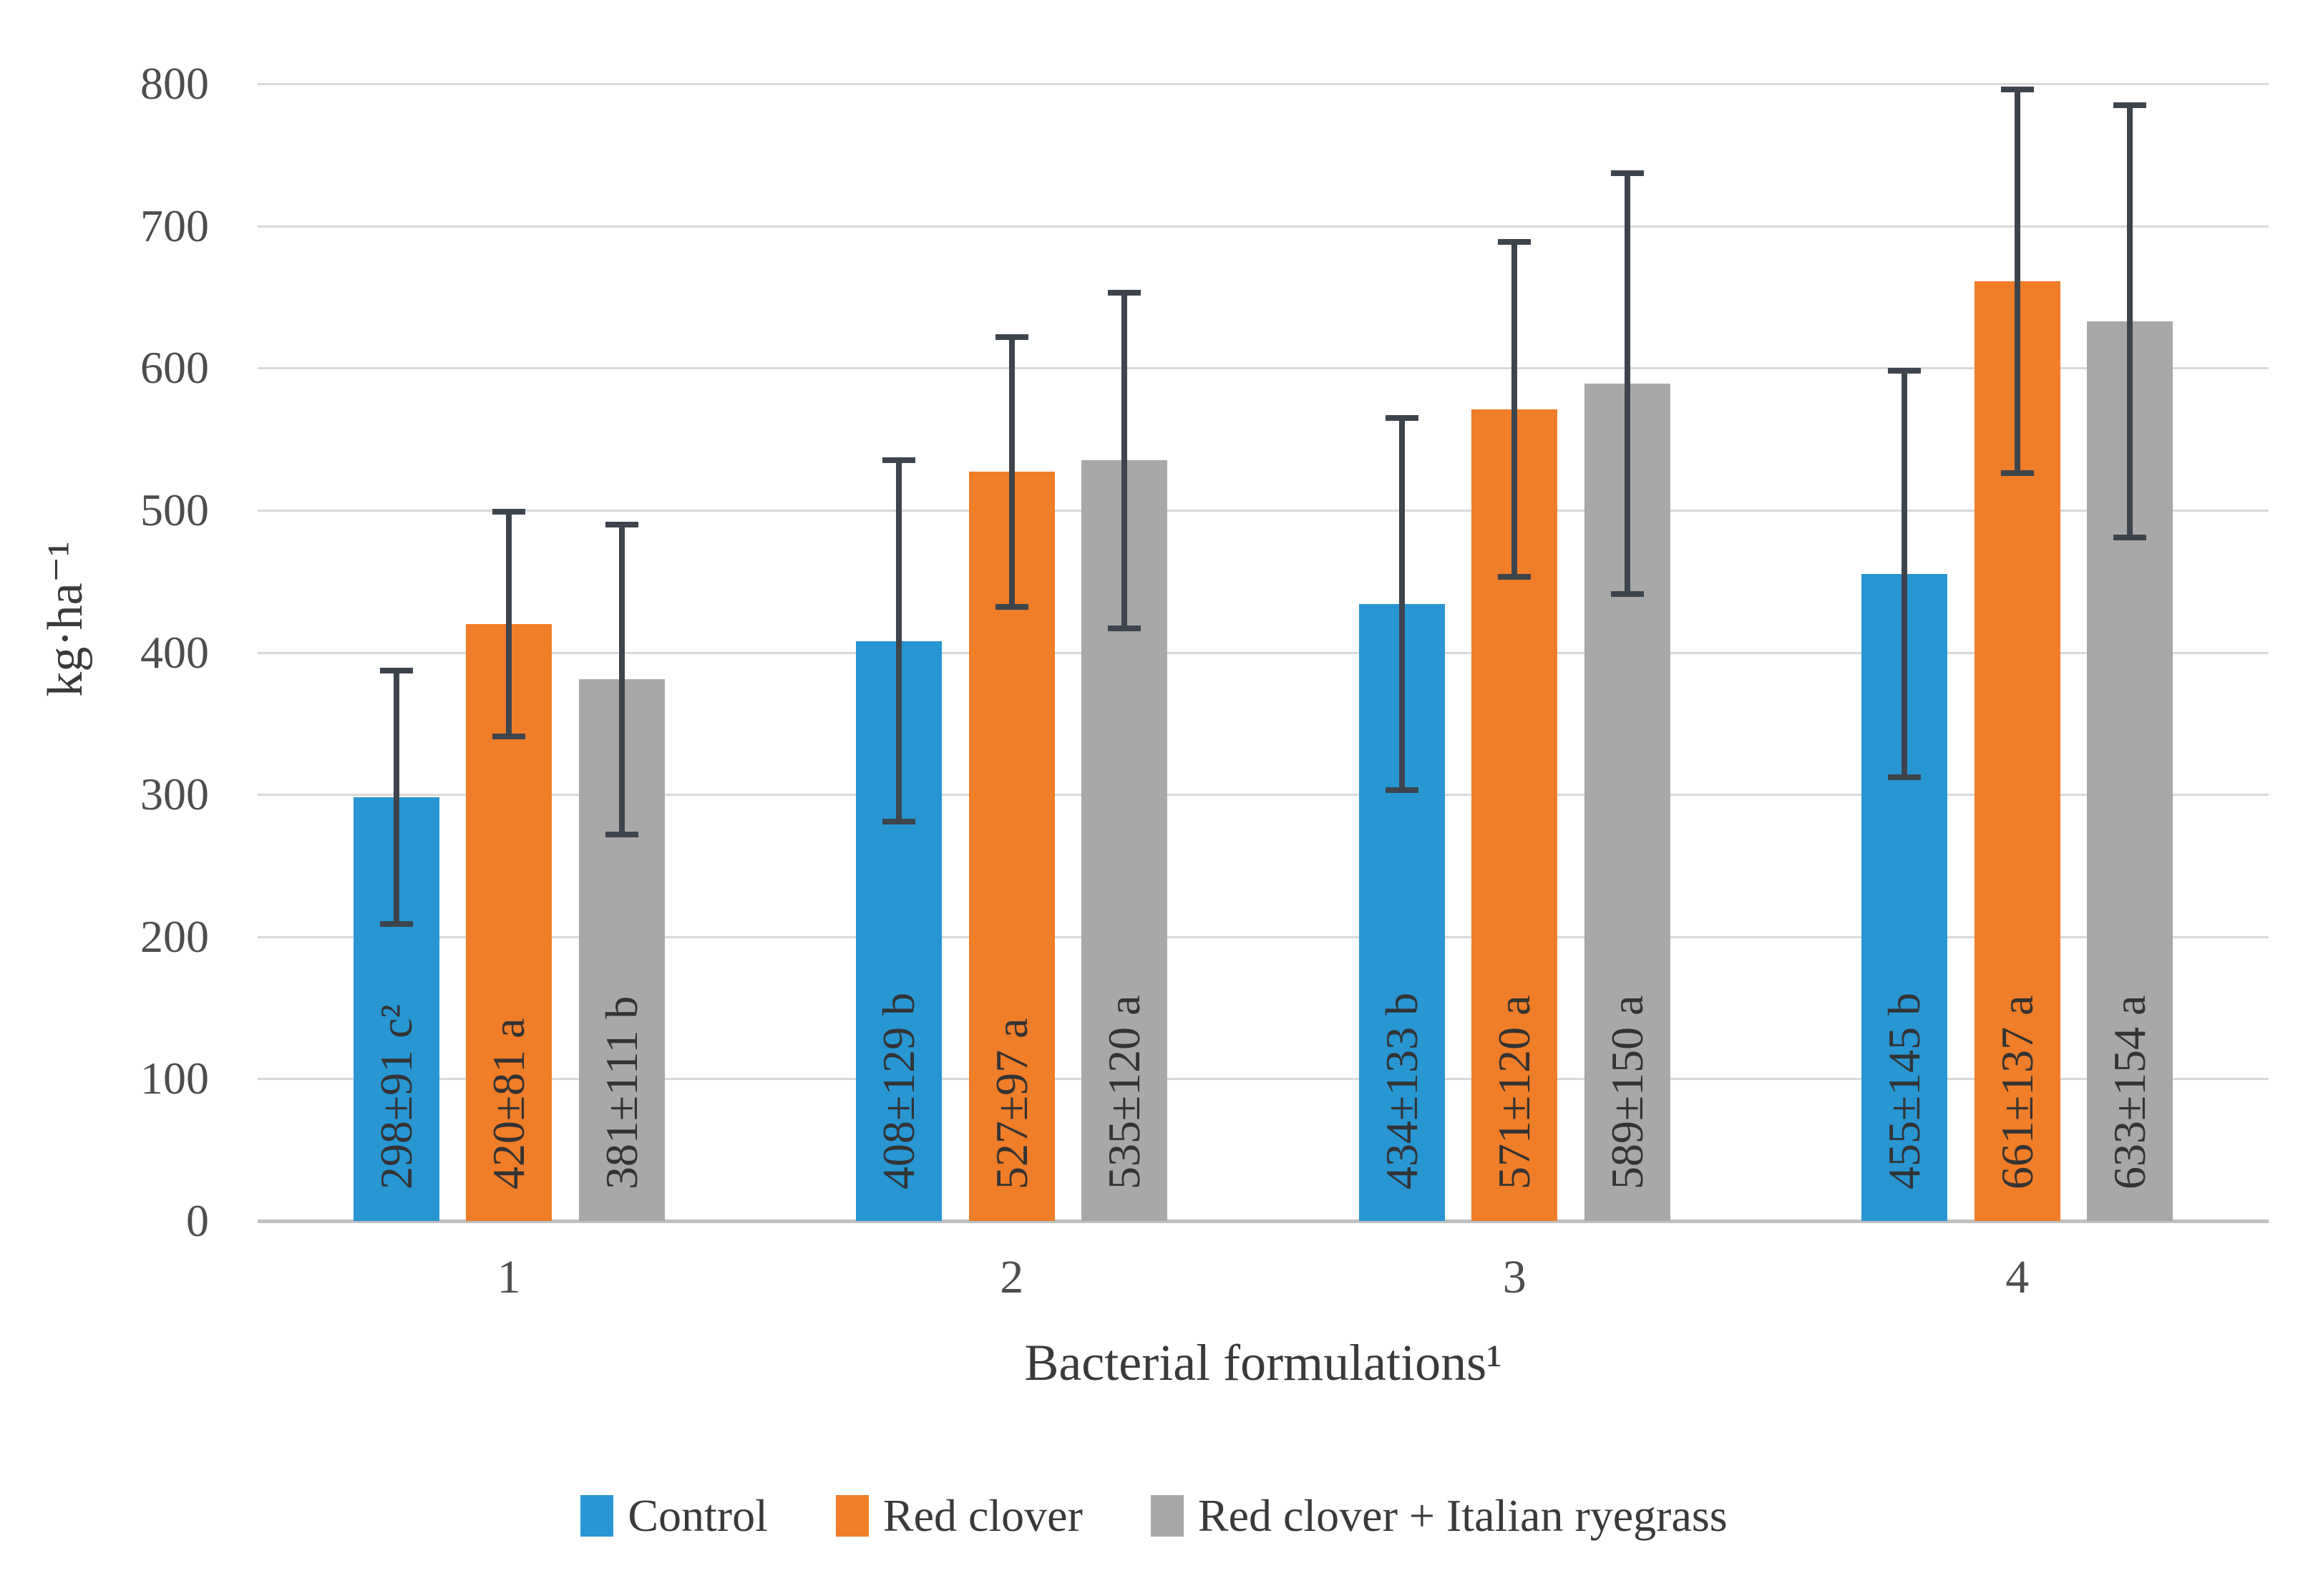 Image resolution: width=2308 pixels, height=1596 pixels. Describe the element at coordinates (1012, 1277) in the screenshot. I see `x-category-label: 2` at that location.